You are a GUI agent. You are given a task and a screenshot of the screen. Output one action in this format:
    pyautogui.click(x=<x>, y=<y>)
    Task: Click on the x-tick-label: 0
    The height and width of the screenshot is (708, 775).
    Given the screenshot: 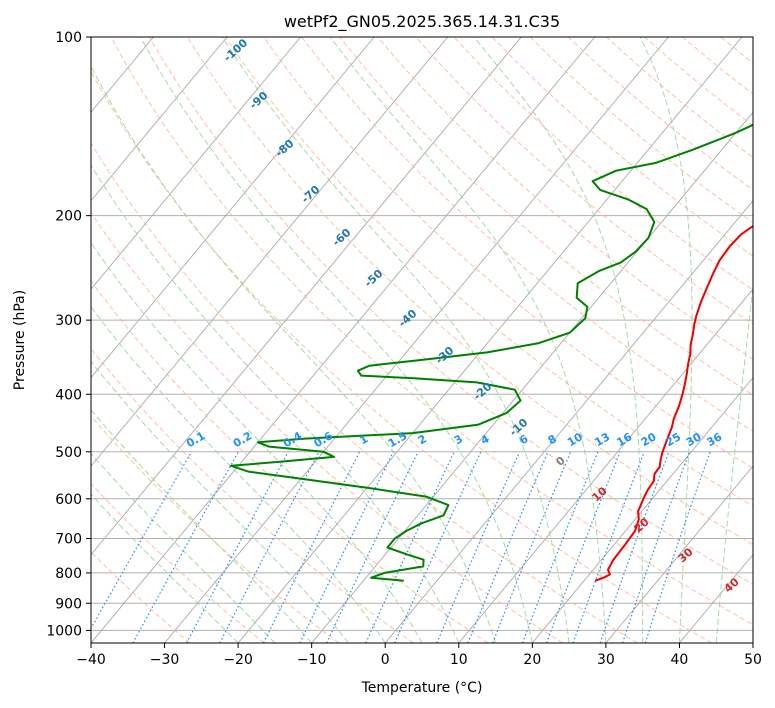 What is the action you would take?
    pyautogui.click(x=385, y=660)
    